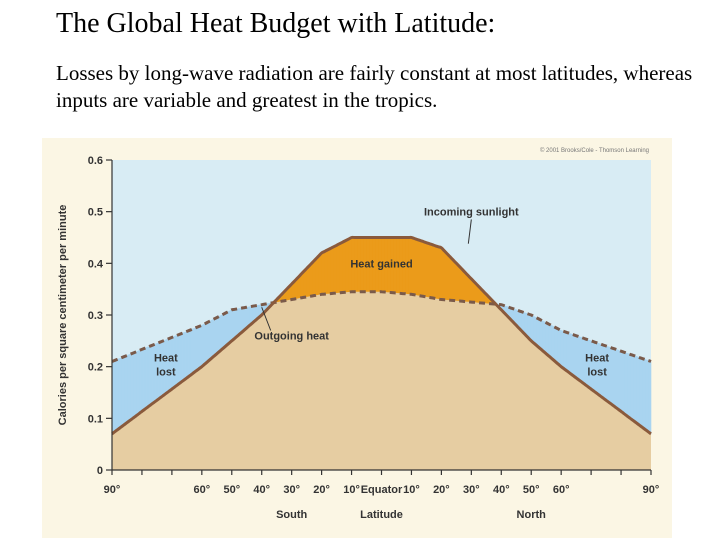 This screenshot has width=720, height=543. Describe the element at coordinates (166, 366) in the screenshot. I see `annotation-heat-lost-left: Heat lost` at that location.